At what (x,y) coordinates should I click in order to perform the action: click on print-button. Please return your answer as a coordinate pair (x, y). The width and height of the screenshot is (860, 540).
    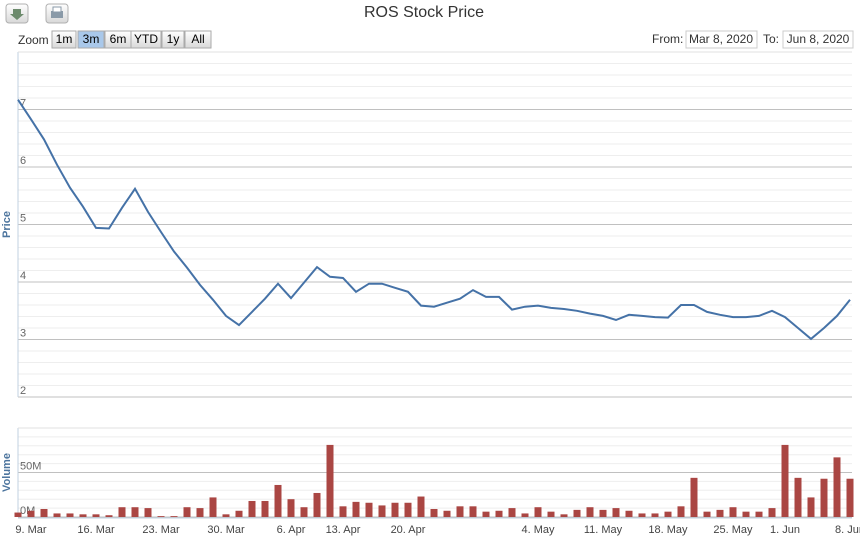
    Looking at the image, I should click on (57, 13).